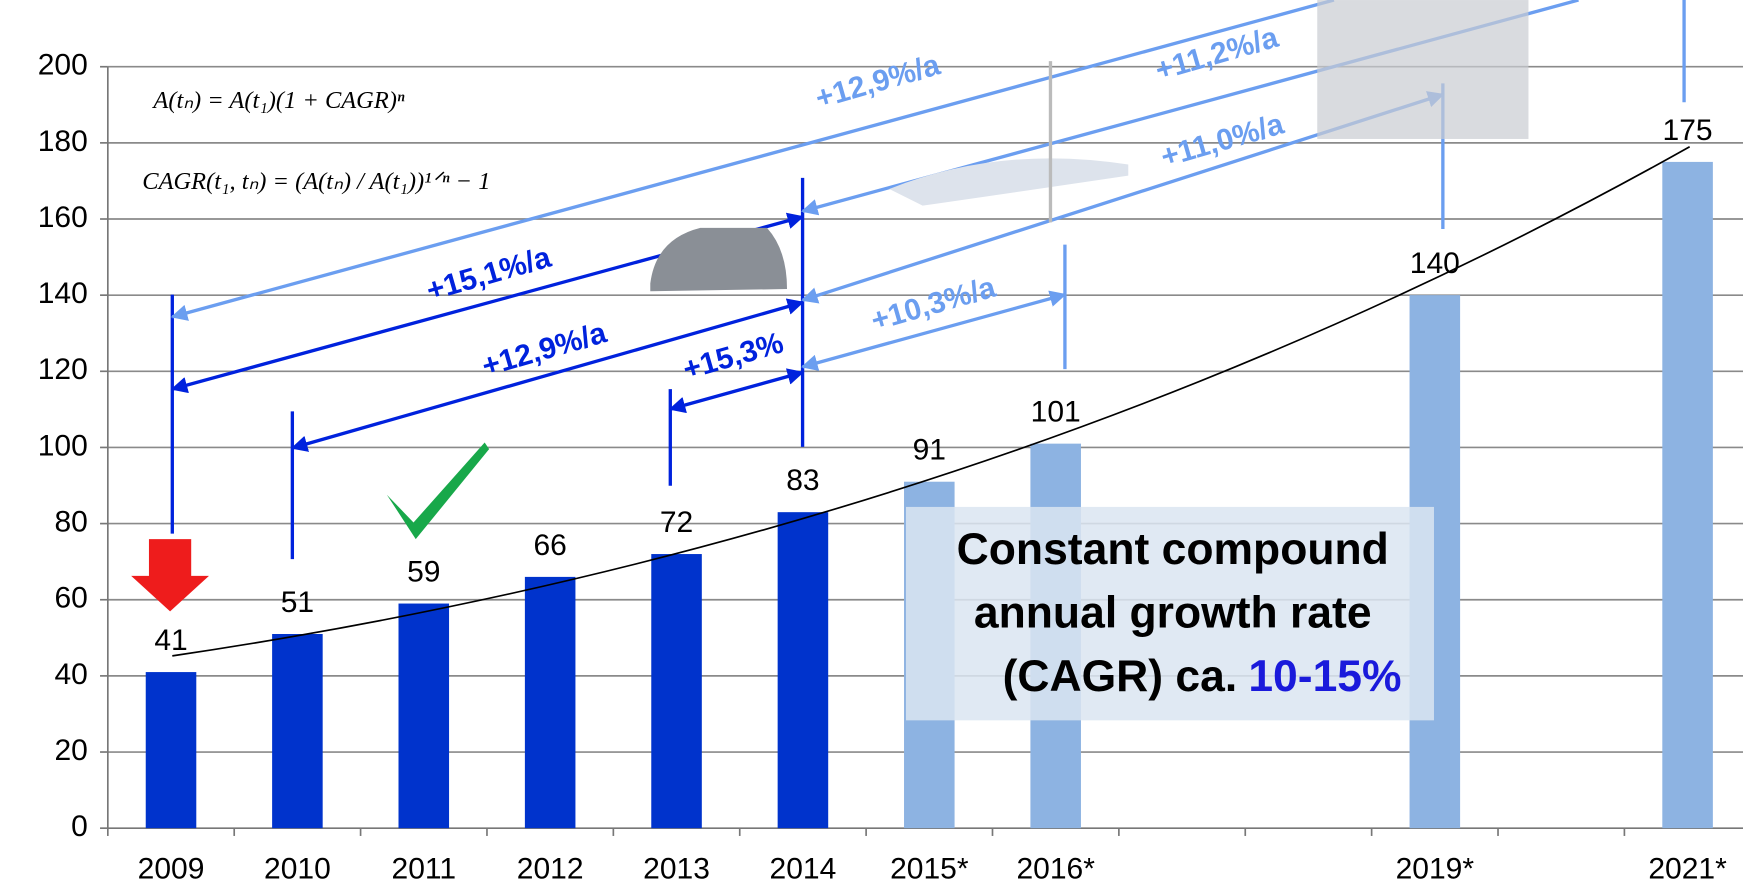 The image size is (1743, 891). Describe the element at coordinates (70, 522) in the screenshot. I see `y-tick-label: 80` at that location.